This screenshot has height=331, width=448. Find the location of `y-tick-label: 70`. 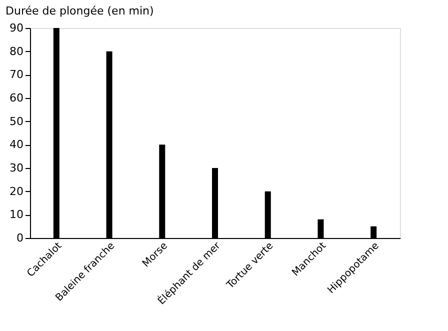

y-tick-label: 70 is located at coordinates (17, 75).